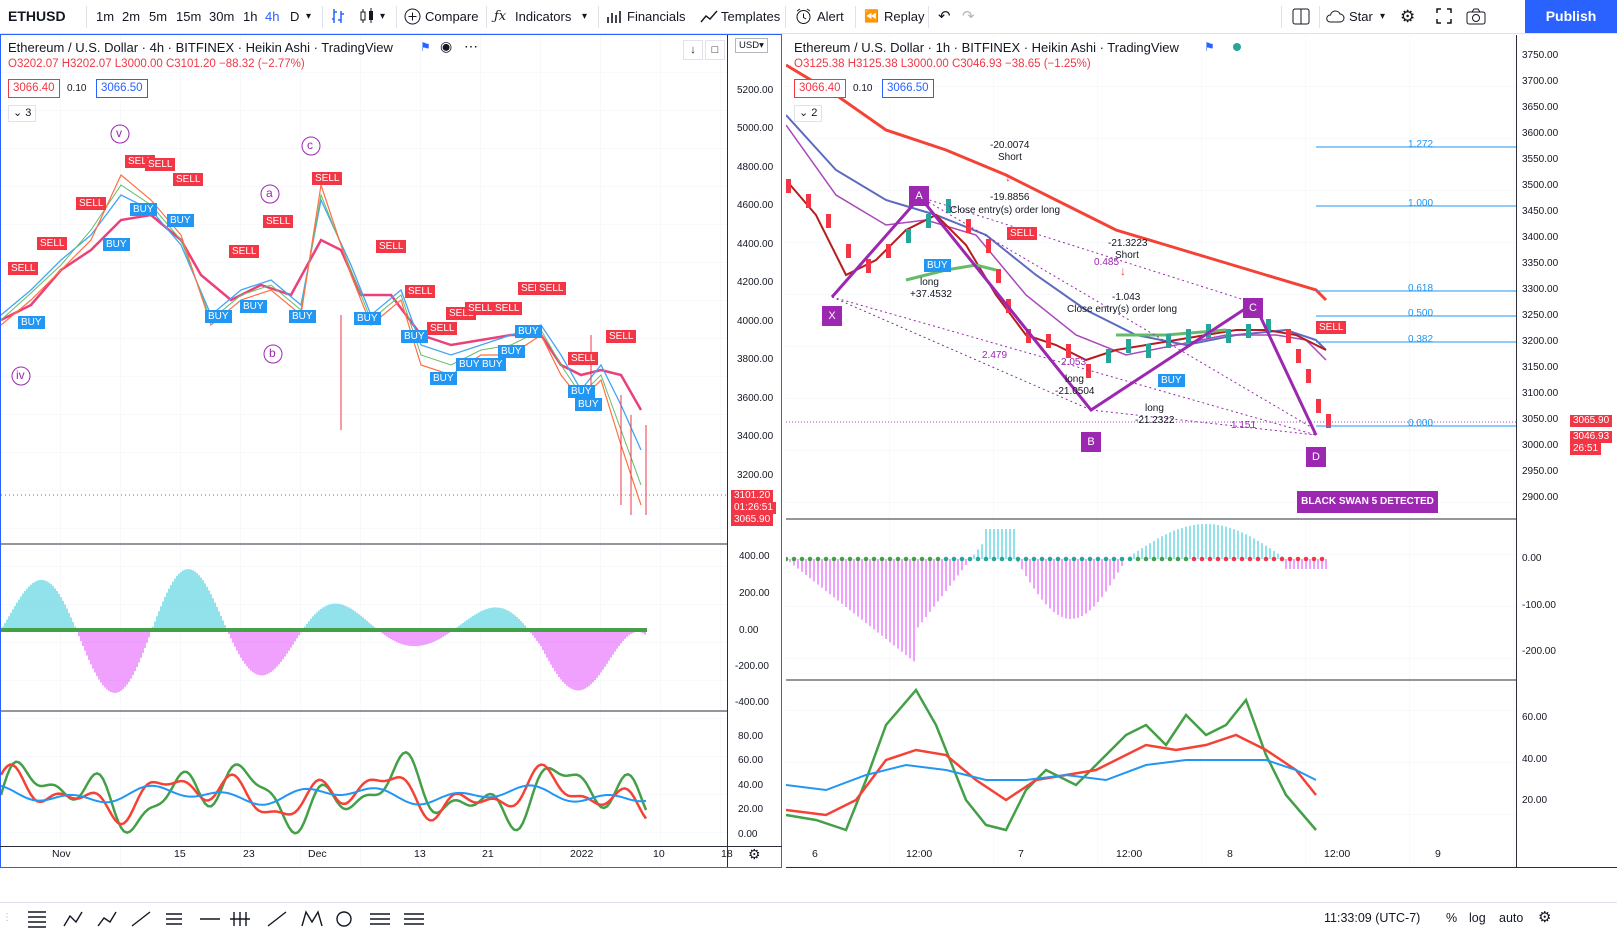 The width and height of the screenshot is (1617, 933). I want to click on pattern-point-d: D, so click(1316, 457).